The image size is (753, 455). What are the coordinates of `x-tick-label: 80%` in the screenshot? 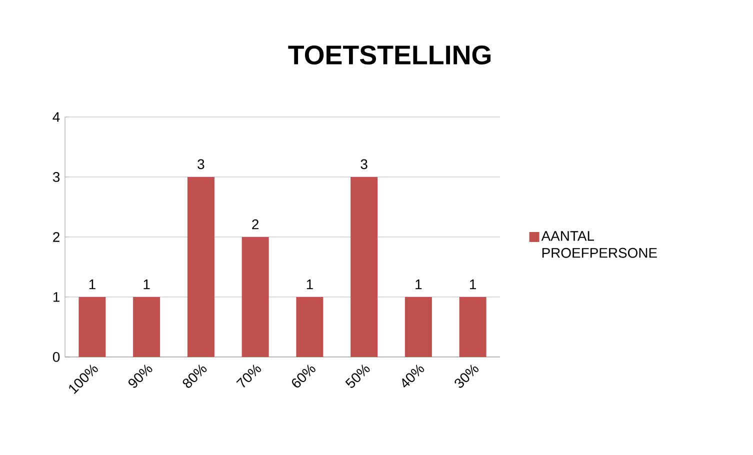 It's located at (194, 376).